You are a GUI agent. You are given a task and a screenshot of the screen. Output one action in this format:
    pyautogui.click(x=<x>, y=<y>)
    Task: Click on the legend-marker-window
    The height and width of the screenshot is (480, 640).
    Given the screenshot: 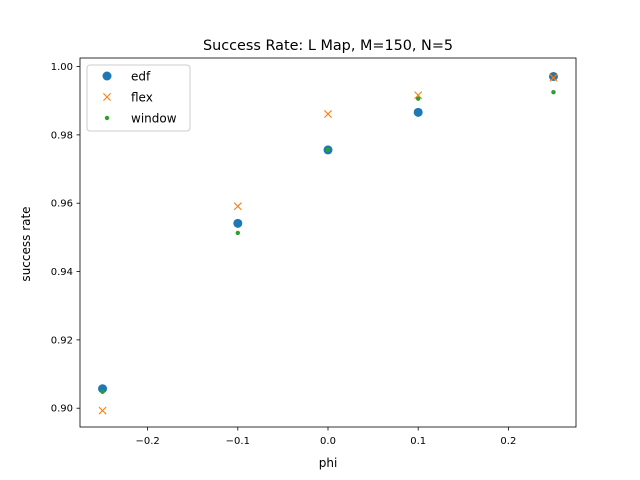 What is the action you would take?
    pyautogui.click(x=107, y=118)
    